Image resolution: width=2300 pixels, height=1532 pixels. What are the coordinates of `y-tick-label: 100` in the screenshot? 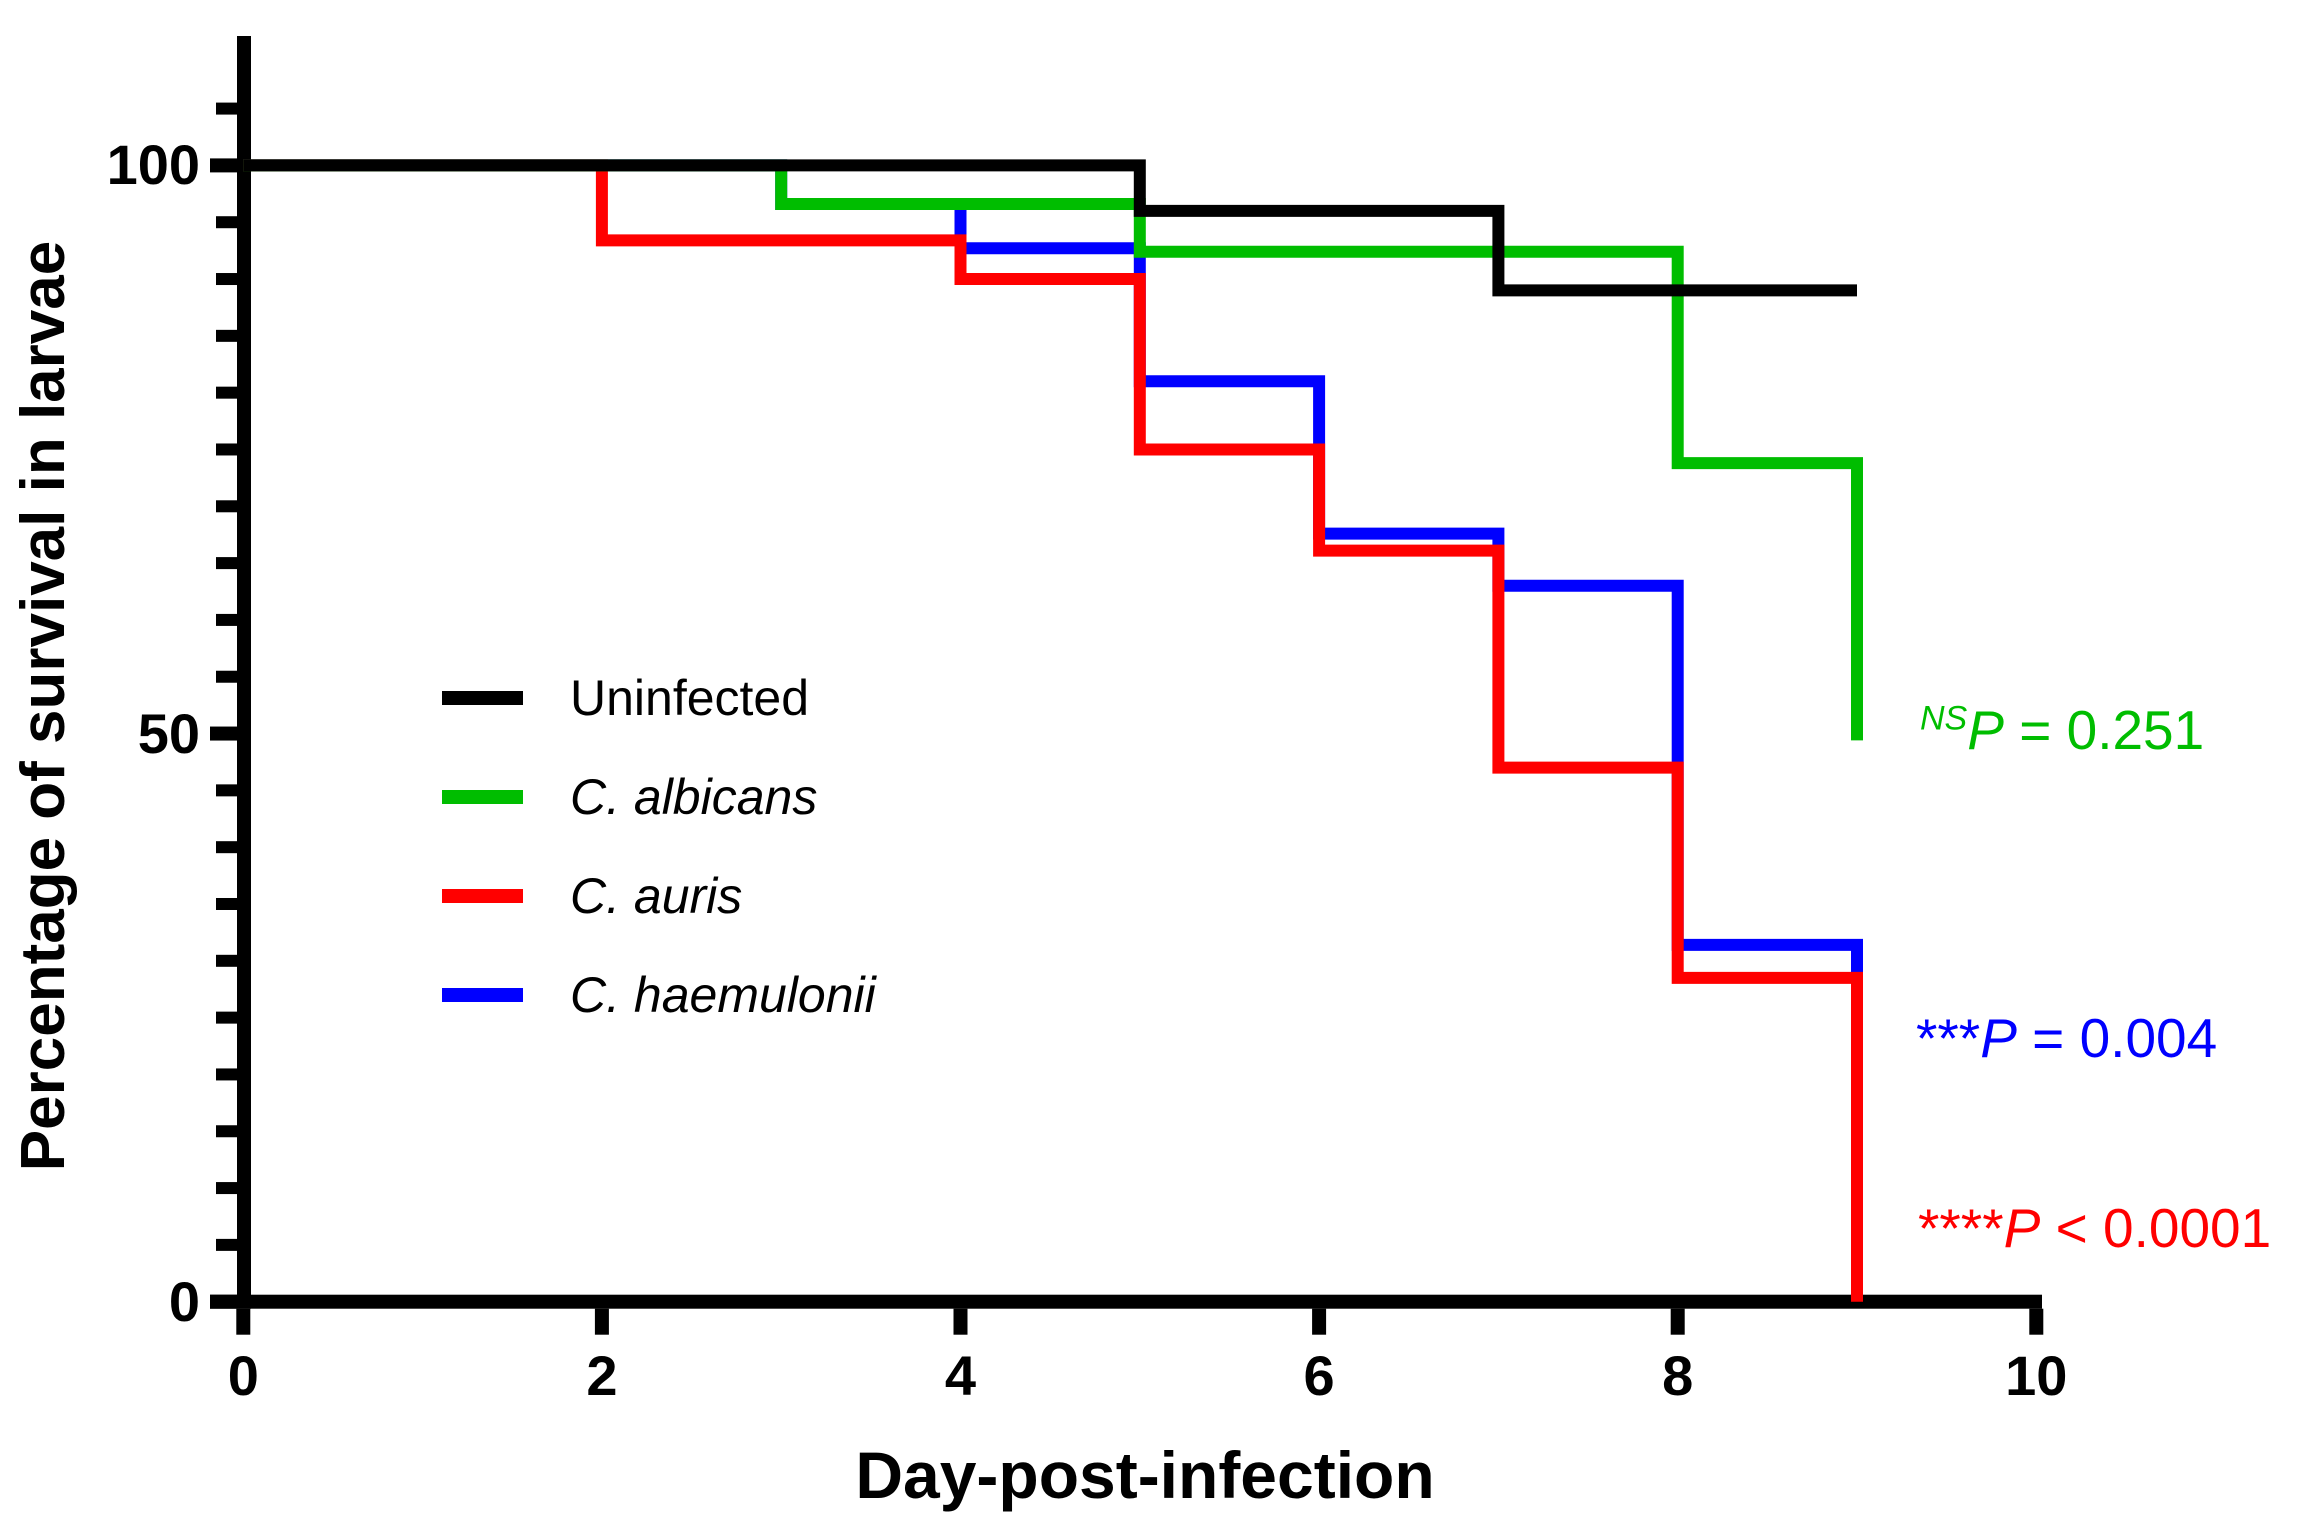 It's located at (153, 165).